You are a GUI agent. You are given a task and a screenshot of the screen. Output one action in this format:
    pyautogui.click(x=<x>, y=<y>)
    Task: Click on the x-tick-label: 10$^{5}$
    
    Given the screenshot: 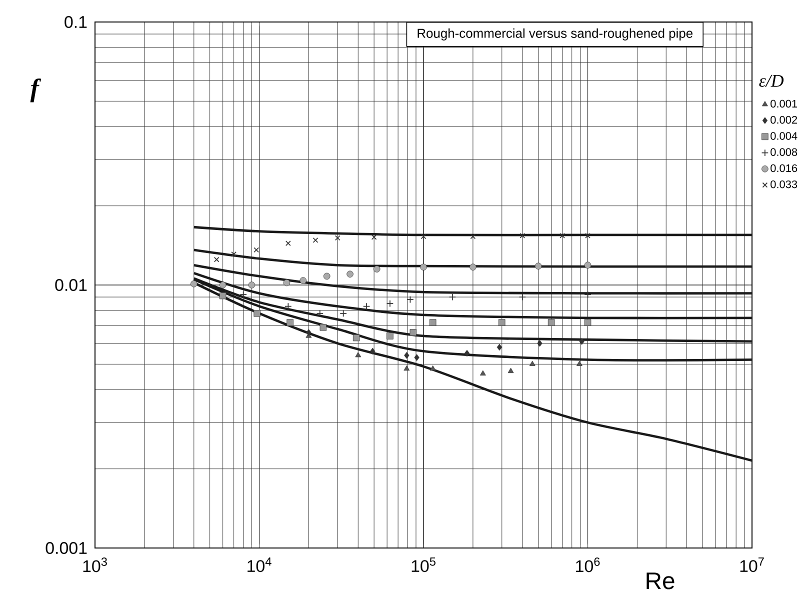 What is the action you would take?
    pyautogui.click(x=424, y=565)
    